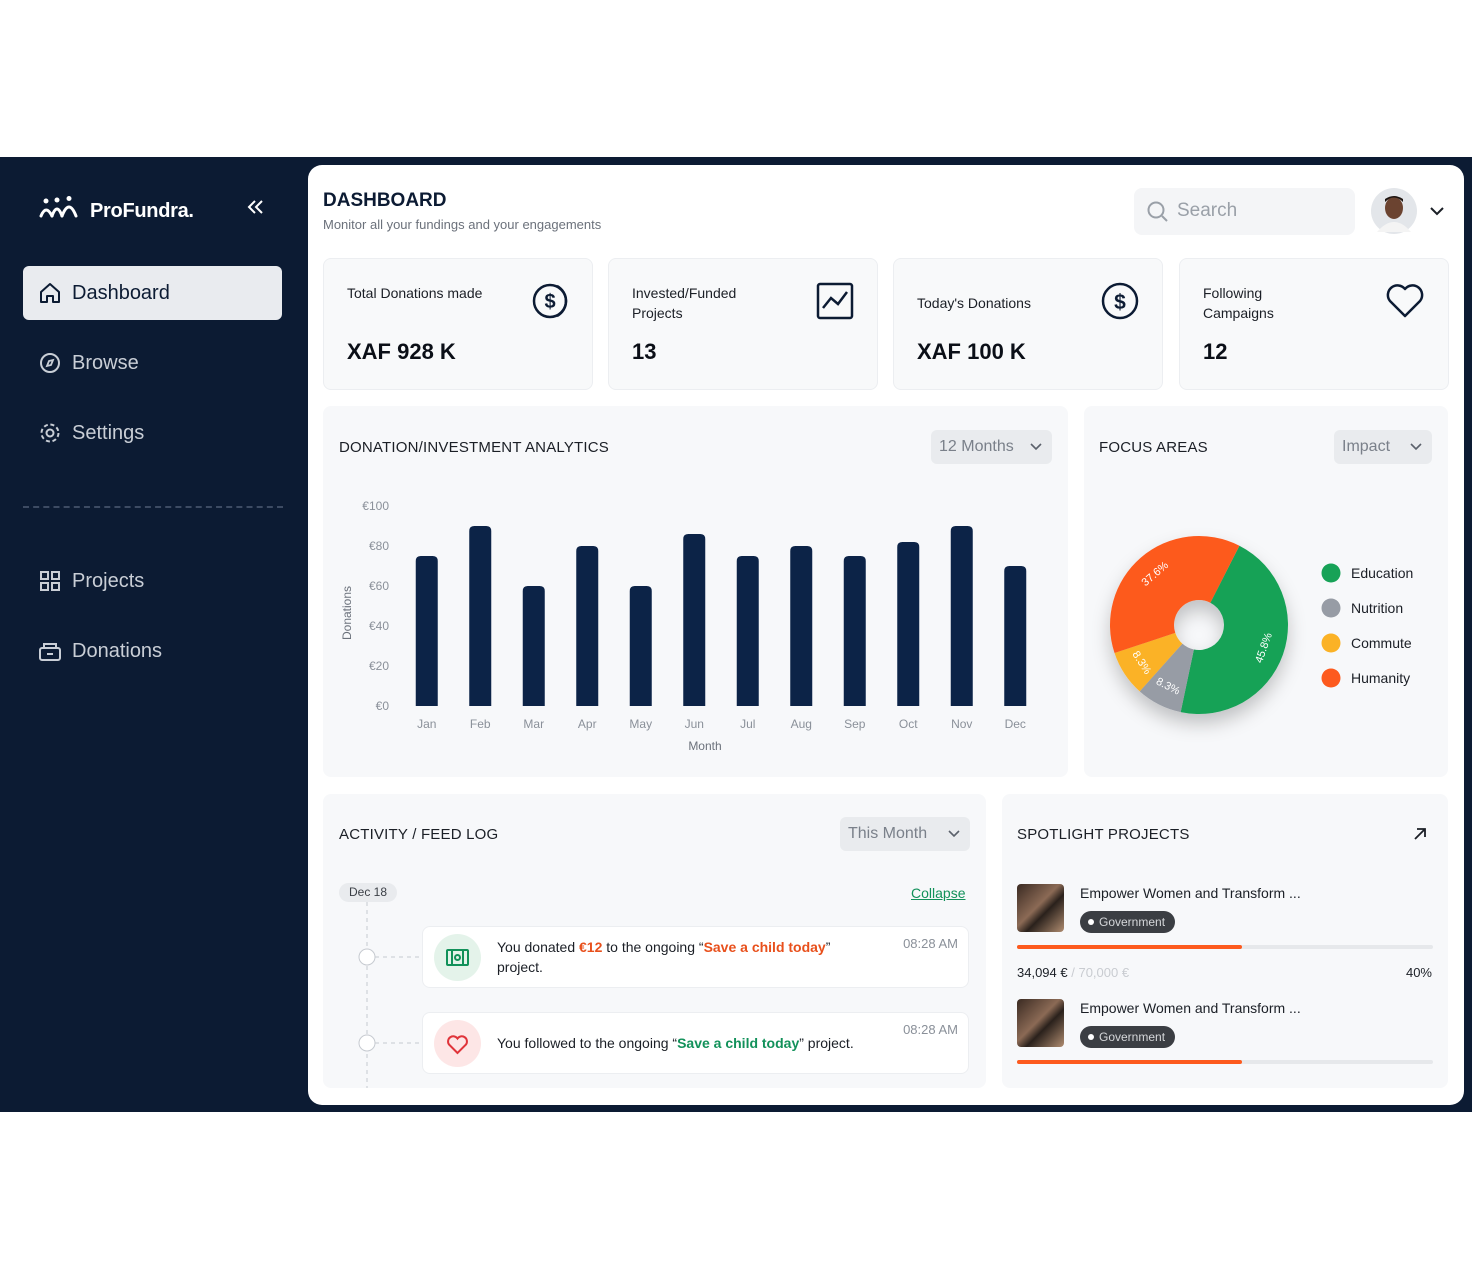  What do you see at coordinates (1207, 210) in the screenshot?
I see `search-placeholder: Search` at bounding box center [1207, 210].